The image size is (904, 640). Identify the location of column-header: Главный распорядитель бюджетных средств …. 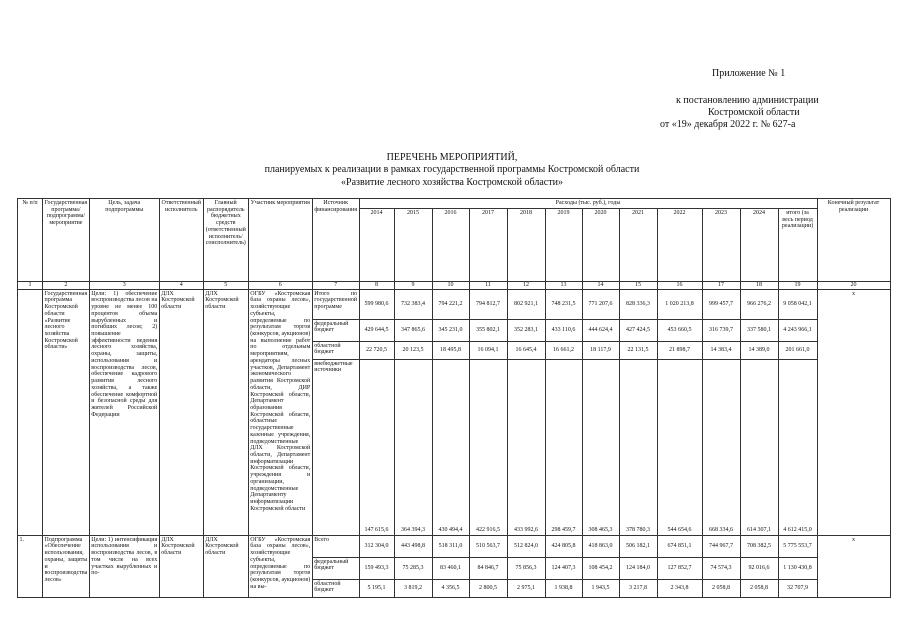
(225, 240).